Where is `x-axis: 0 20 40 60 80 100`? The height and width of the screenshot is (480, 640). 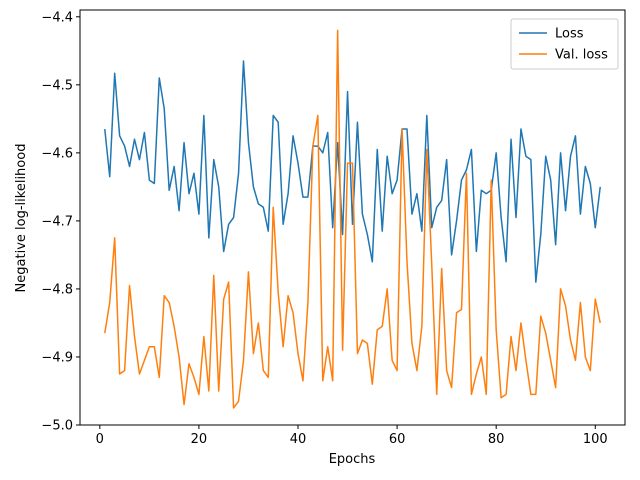 x-axis: 0 20 40 60 80 100 is located at coordinates (352, 436).